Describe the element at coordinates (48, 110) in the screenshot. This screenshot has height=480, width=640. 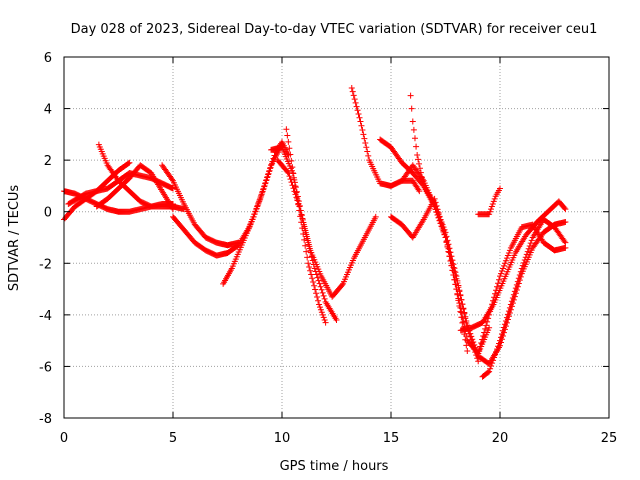
I see `y-tick-label: 4` at that location.